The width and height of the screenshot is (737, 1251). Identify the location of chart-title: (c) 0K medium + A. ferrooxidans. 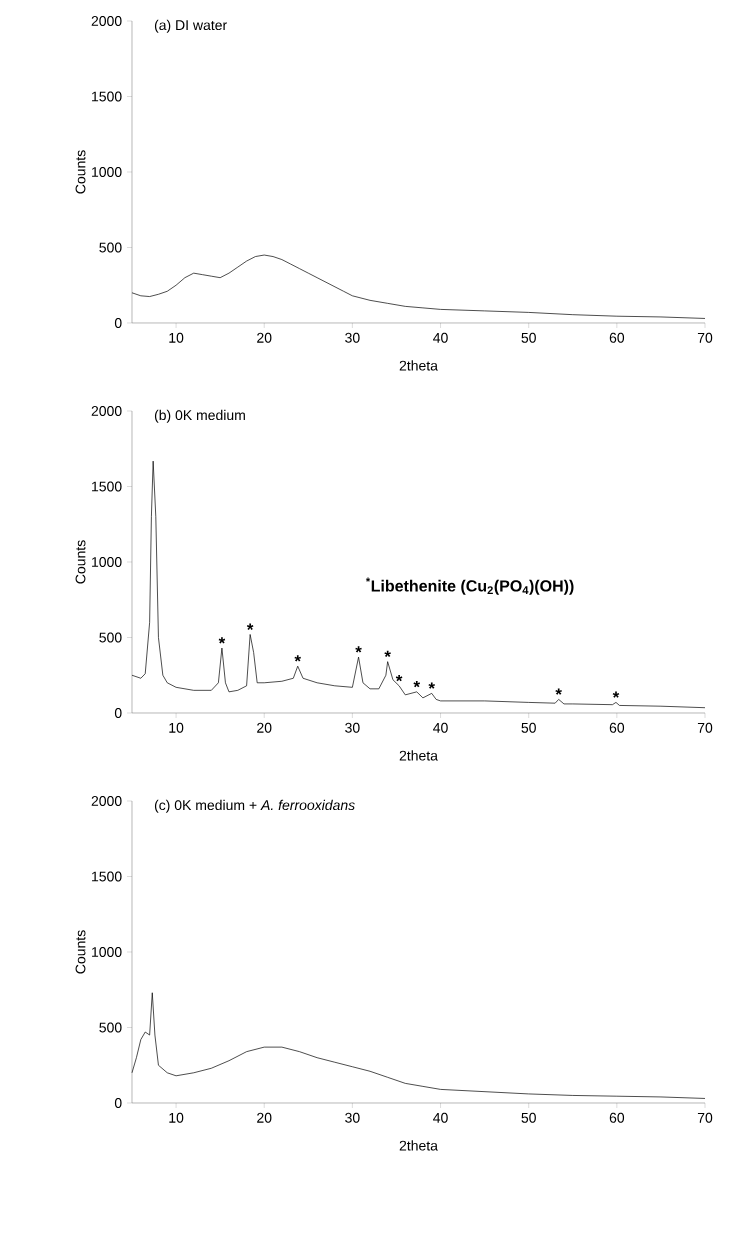
(254, 806).